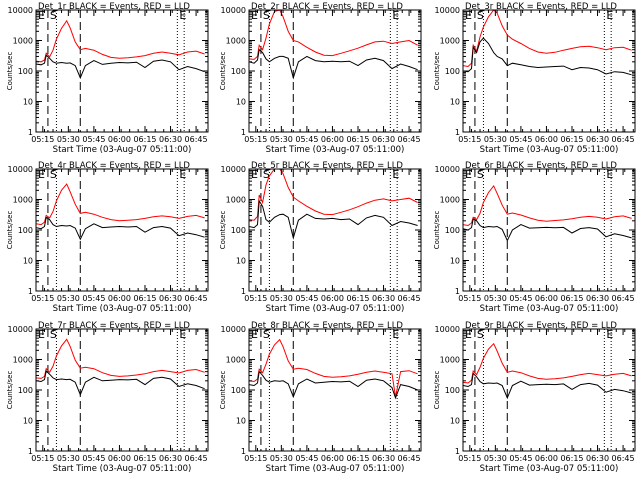 Image resolution: width=640 pixels, height=480 pixels. I want to click on panel-title: Det_8r BLACK = Events, RED = LLD, so click(327, 326).